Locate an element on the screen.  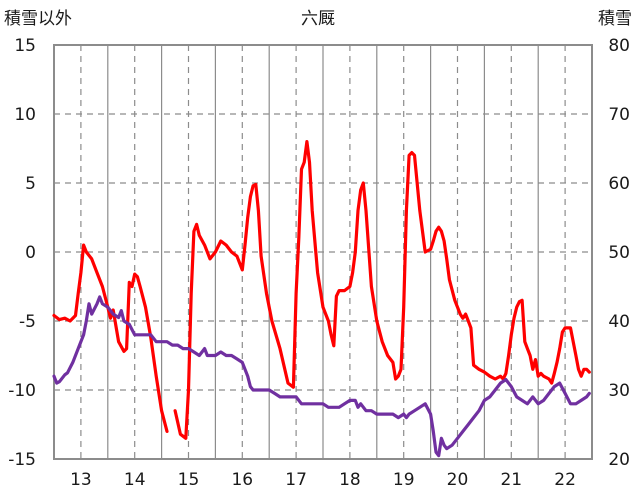
x-tick-label: 18 is located at coordinates (350, 480).